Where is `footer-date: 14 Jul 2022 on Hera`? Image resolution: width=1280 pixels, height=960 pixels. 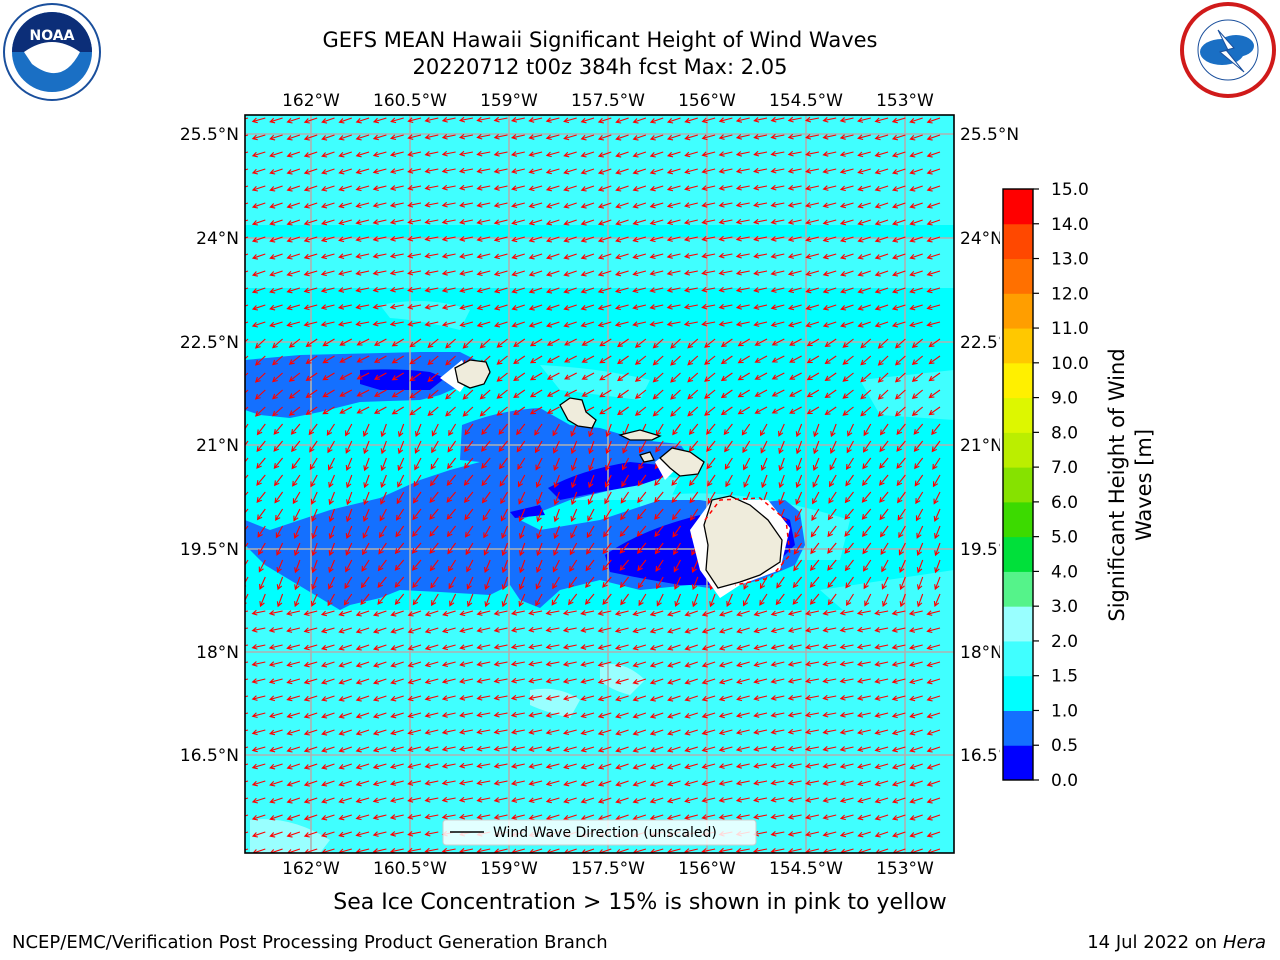 footer-date: 14 Jul 2022 on Hera is located at coordinates (1176, 942).